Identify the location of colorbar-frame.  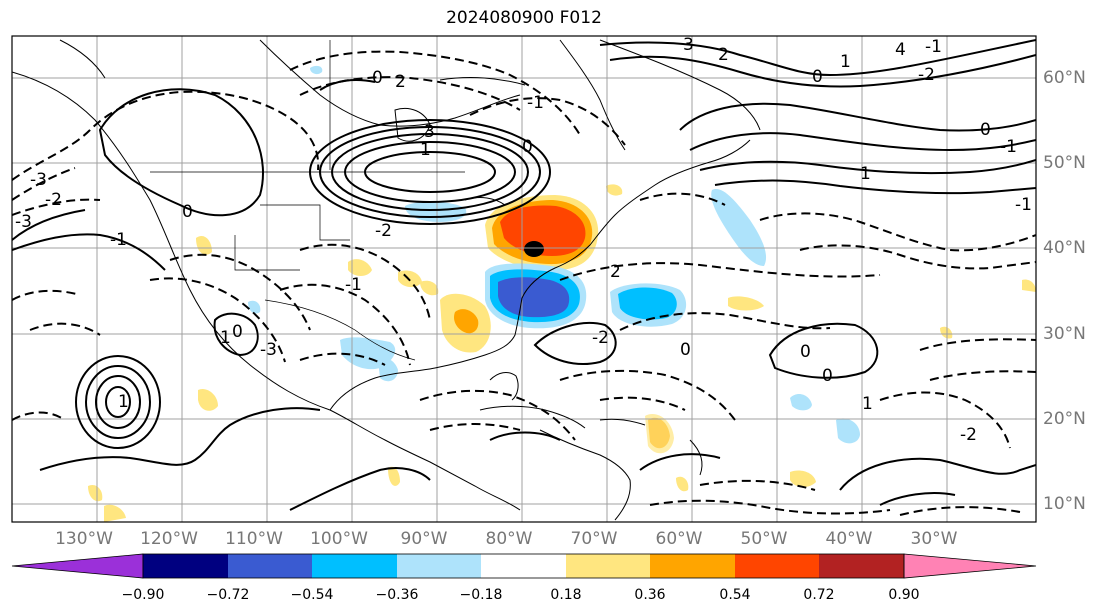
(523, 566).